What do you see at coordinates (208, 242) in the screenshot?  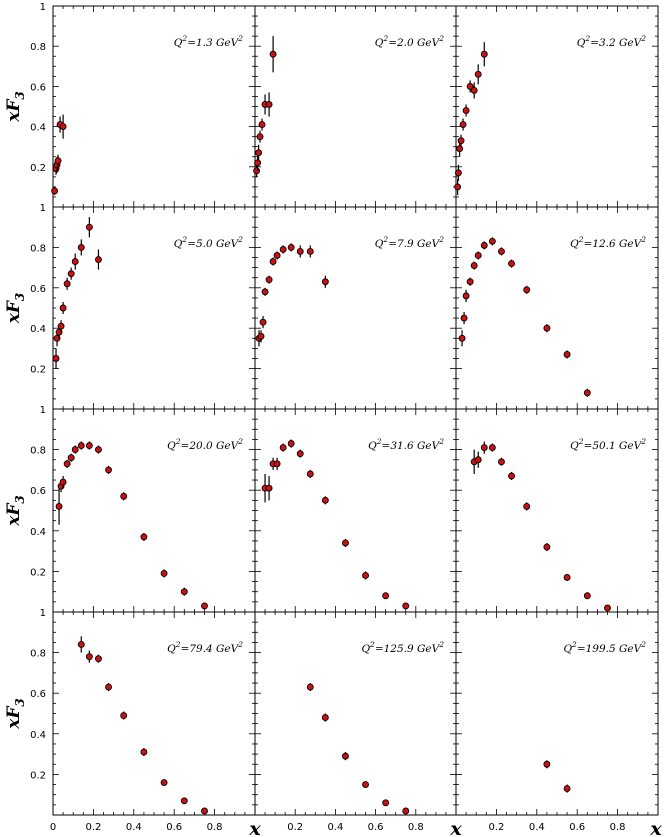 I see `panel-label: Q2=5.0 GeV2` at bounding box center [208, 242].